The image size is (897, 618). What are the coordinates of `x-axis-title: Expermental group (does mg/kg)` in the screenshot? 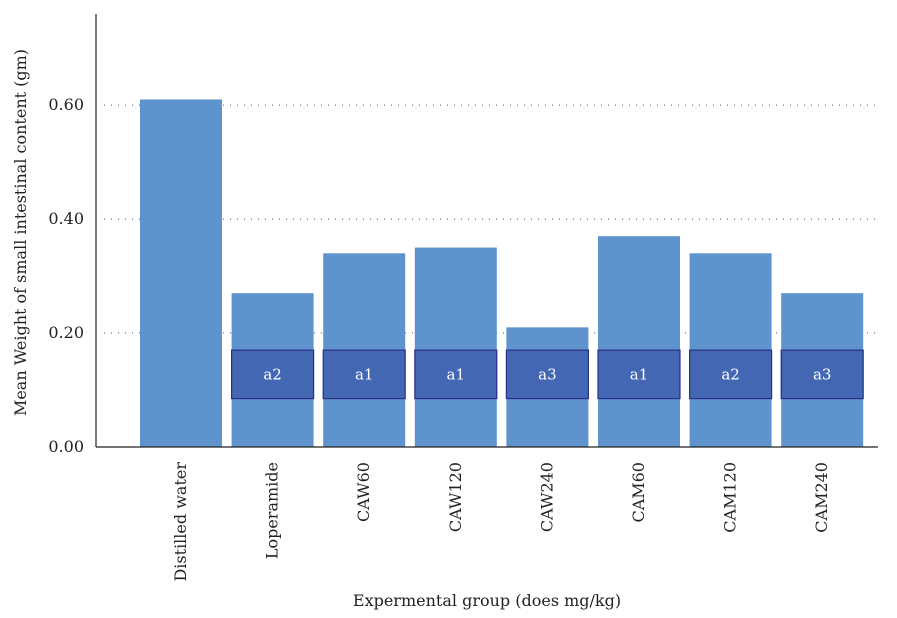 It's located at (487, 600).